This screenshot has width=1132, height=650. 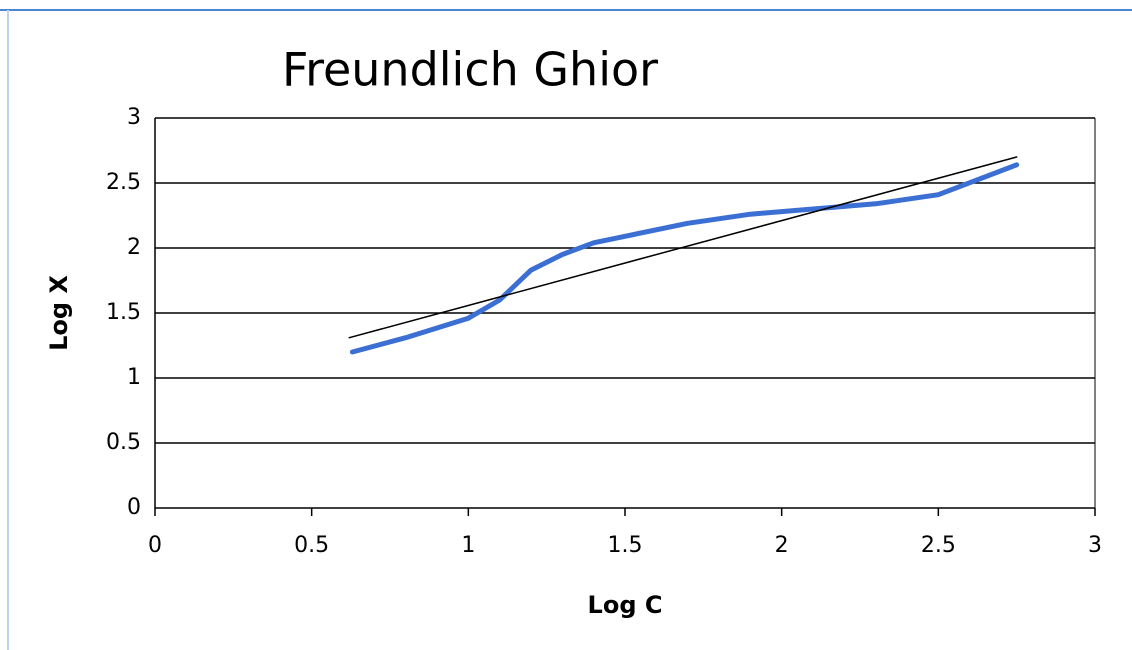 I want to click on x-axis-label: Log C, so click(x=625, y=605).